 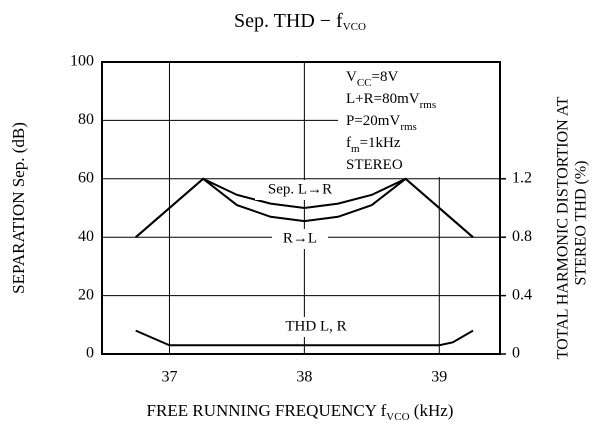 I want to click on condition-text: P=20mVrms, so click(x=381, y=122).